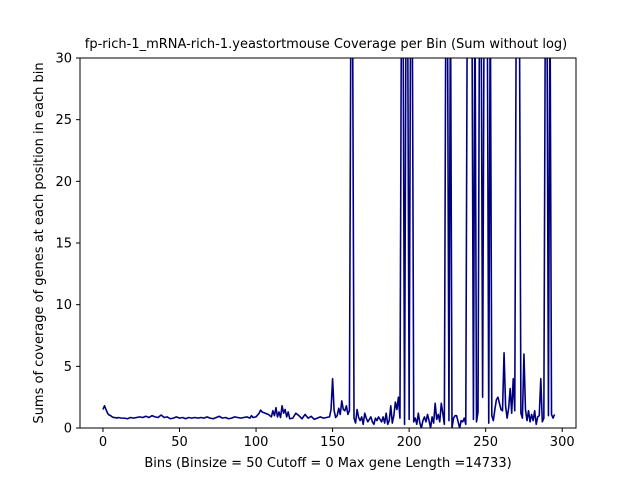 The height and width of the screenshot is (480, 640). What do you see at coordinates (256, 442) in the screenshot?
I see `x-tick-label: 100` at bounding box center [256, 442].